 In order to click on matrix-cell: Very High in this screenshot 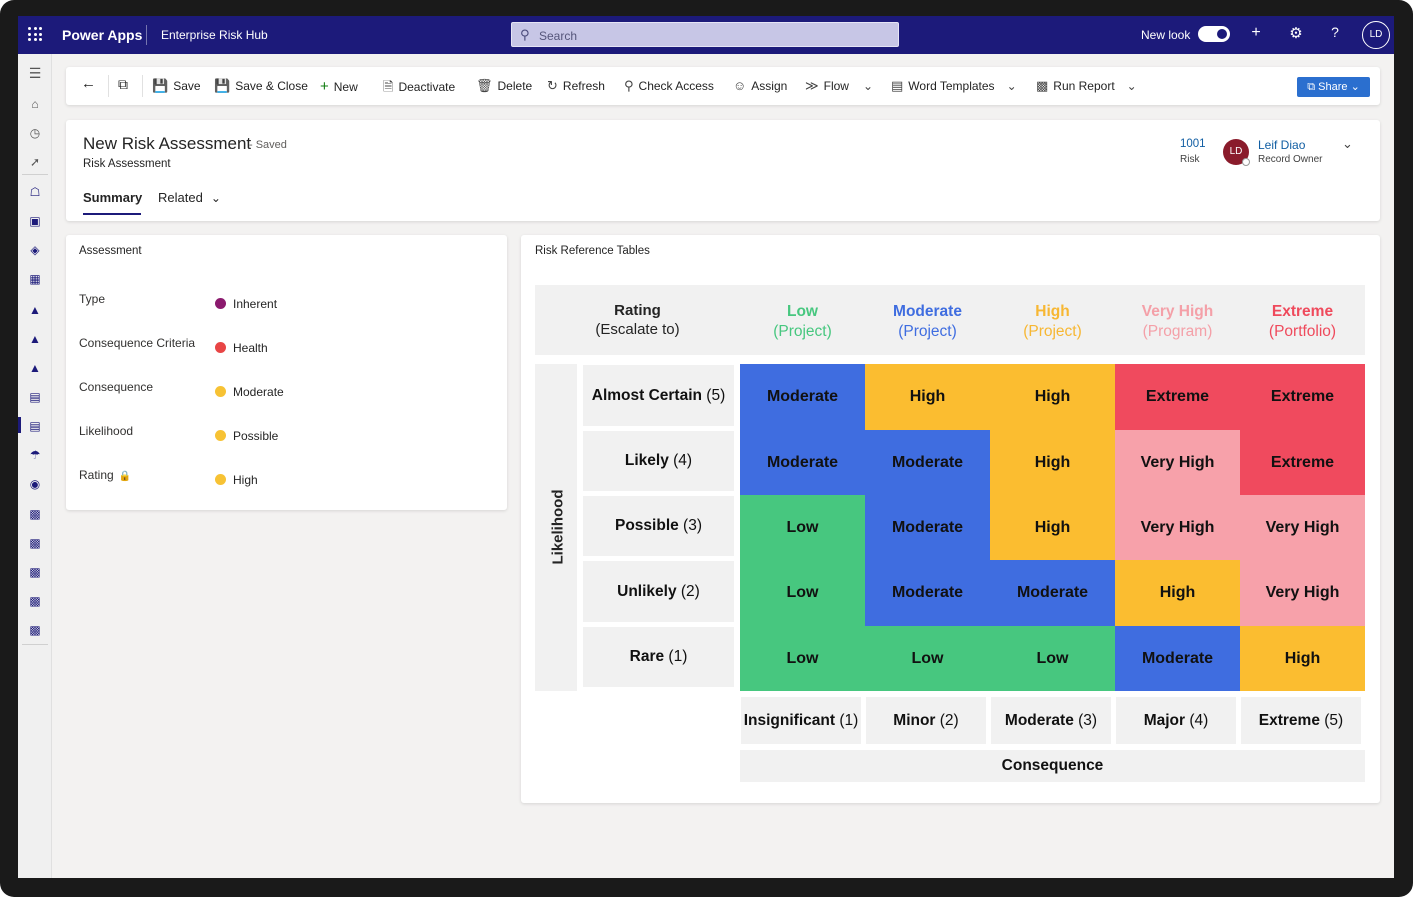, I will do `click(1177, 462)`.